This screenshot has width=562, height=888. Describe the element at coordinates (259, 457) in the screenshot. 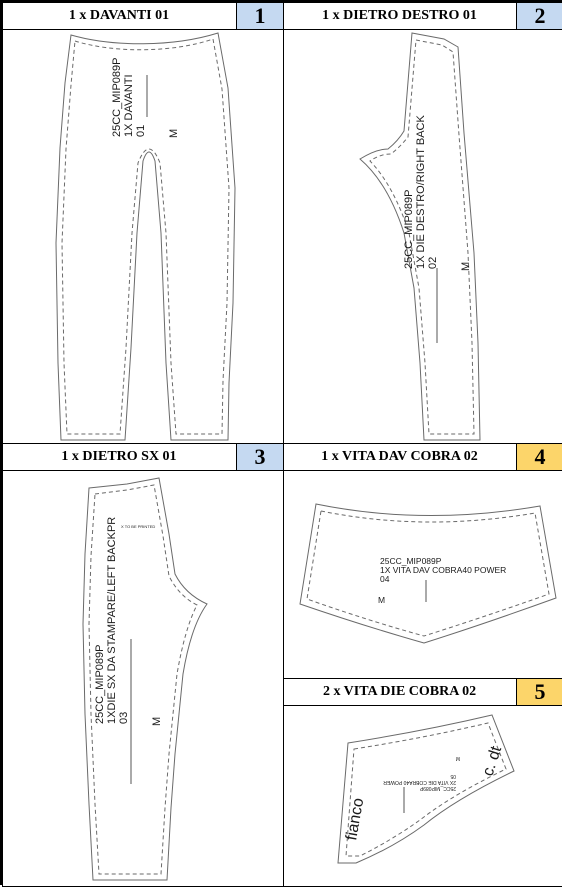

I see `piece-number-badge-3: 3` at that location.